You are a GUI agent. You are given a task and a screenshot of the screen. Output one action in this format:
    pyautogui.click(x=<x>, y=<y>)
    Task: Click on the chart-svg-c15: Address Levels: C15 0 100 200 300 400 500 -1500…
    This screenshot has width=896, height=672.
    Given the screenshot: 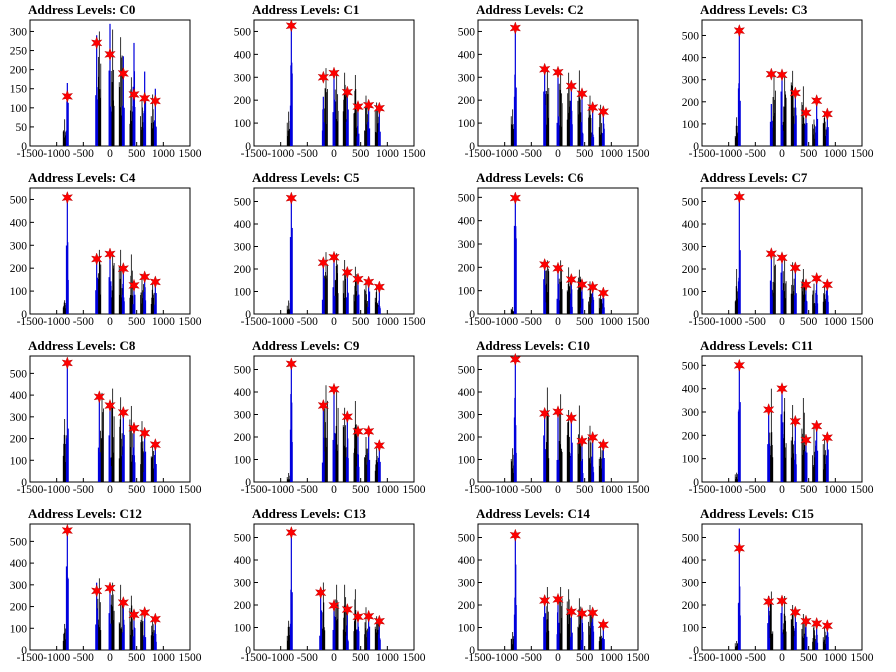 What is the action you would take?
    pyautogui.click(x=778, y=585)
    